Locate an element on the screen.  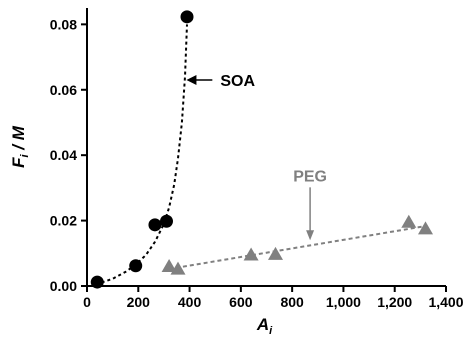
peg-label: PEG is located at coordinates (310, 176).